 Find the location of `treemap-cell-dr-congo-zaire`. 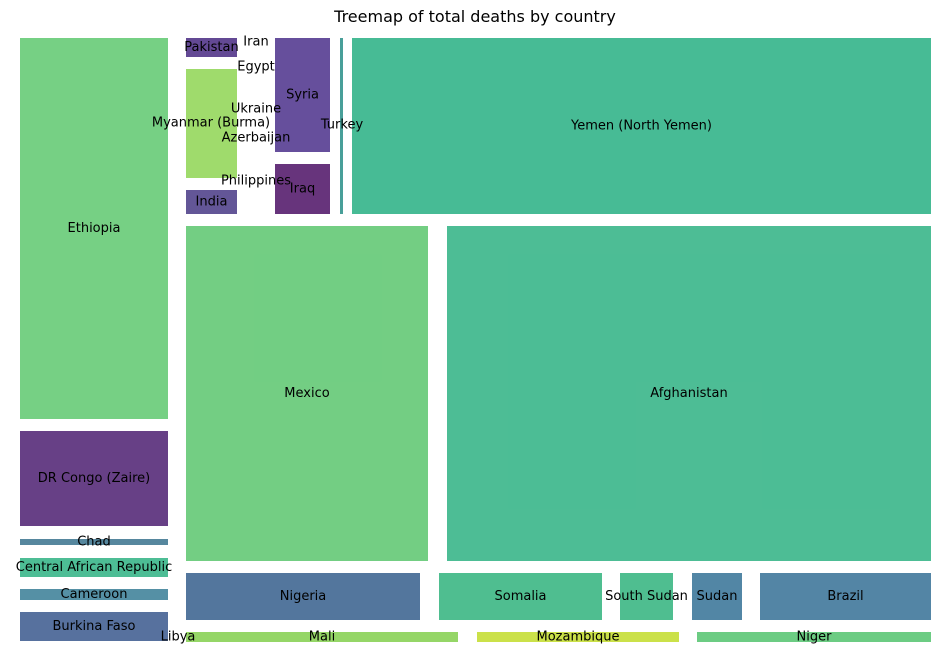

treemap-cell-dr-congo-zaire is located at coordinates (94, 478).